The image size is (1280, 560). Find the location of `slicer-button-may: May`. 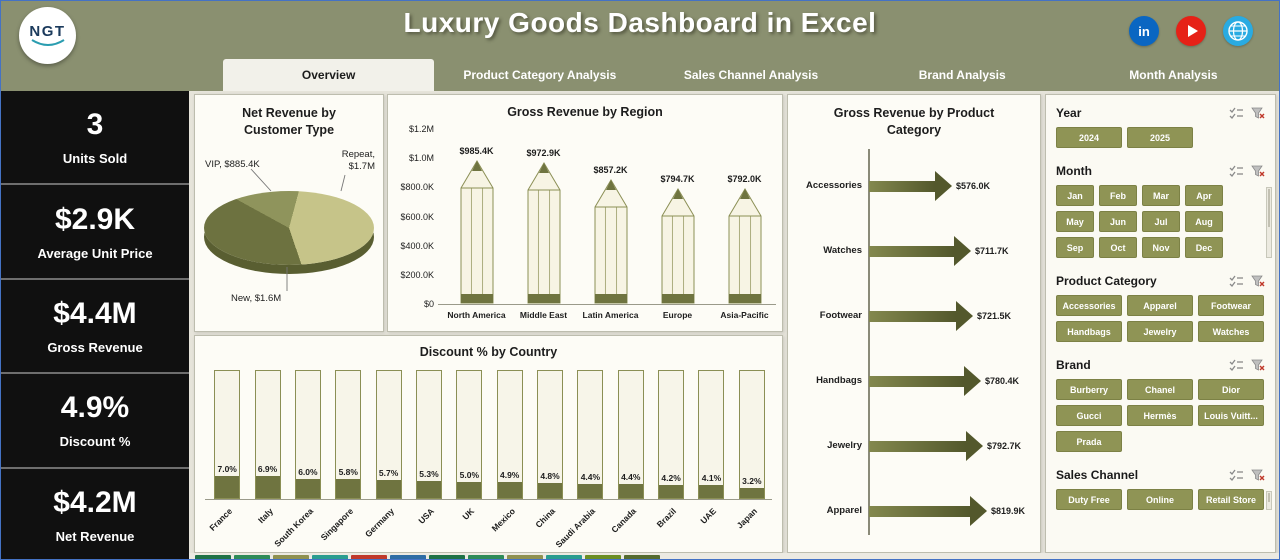

slicer-button-may: May is located at coordinates (1075, 221).